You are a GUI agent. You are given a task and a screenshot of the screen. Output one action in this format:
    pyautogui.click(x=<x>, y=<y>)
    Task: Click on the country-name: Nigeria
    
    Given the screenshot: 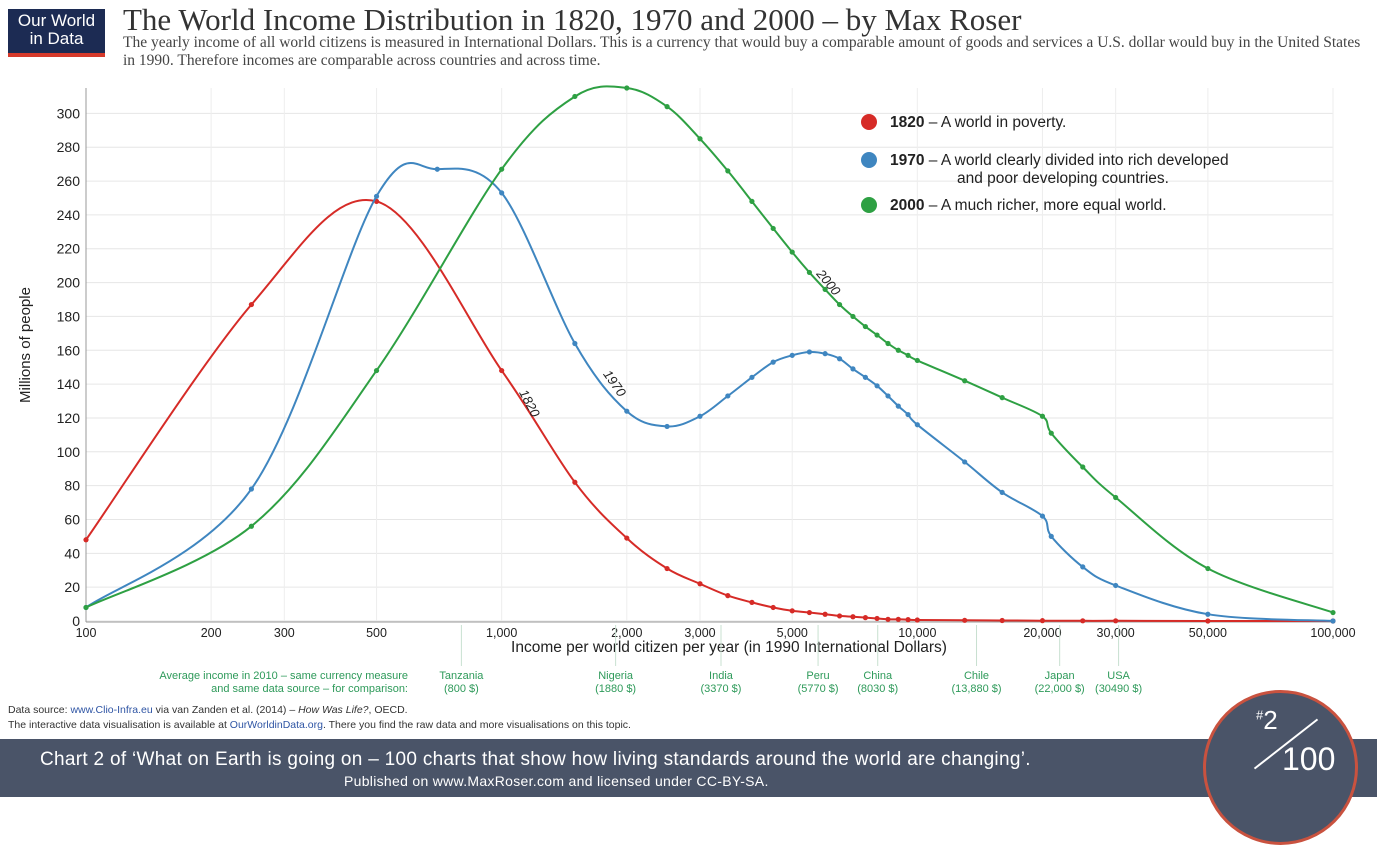 What is the action you would take?
    pyautogui.click(x=616, y=676)
    